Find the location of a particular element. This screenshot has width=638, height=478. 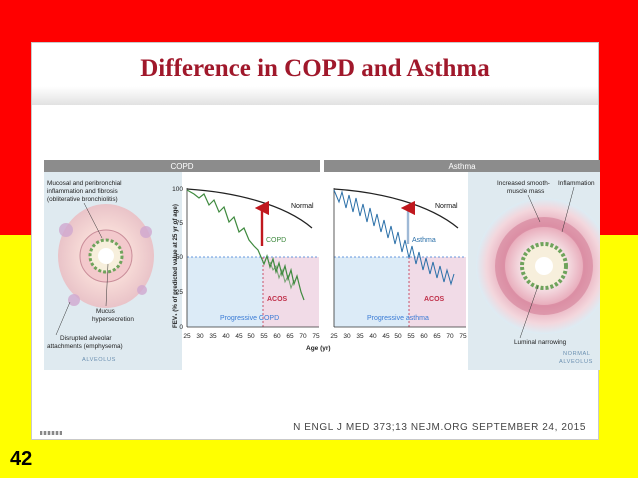

y-tick: 75 is located at coordinates (180, 223).